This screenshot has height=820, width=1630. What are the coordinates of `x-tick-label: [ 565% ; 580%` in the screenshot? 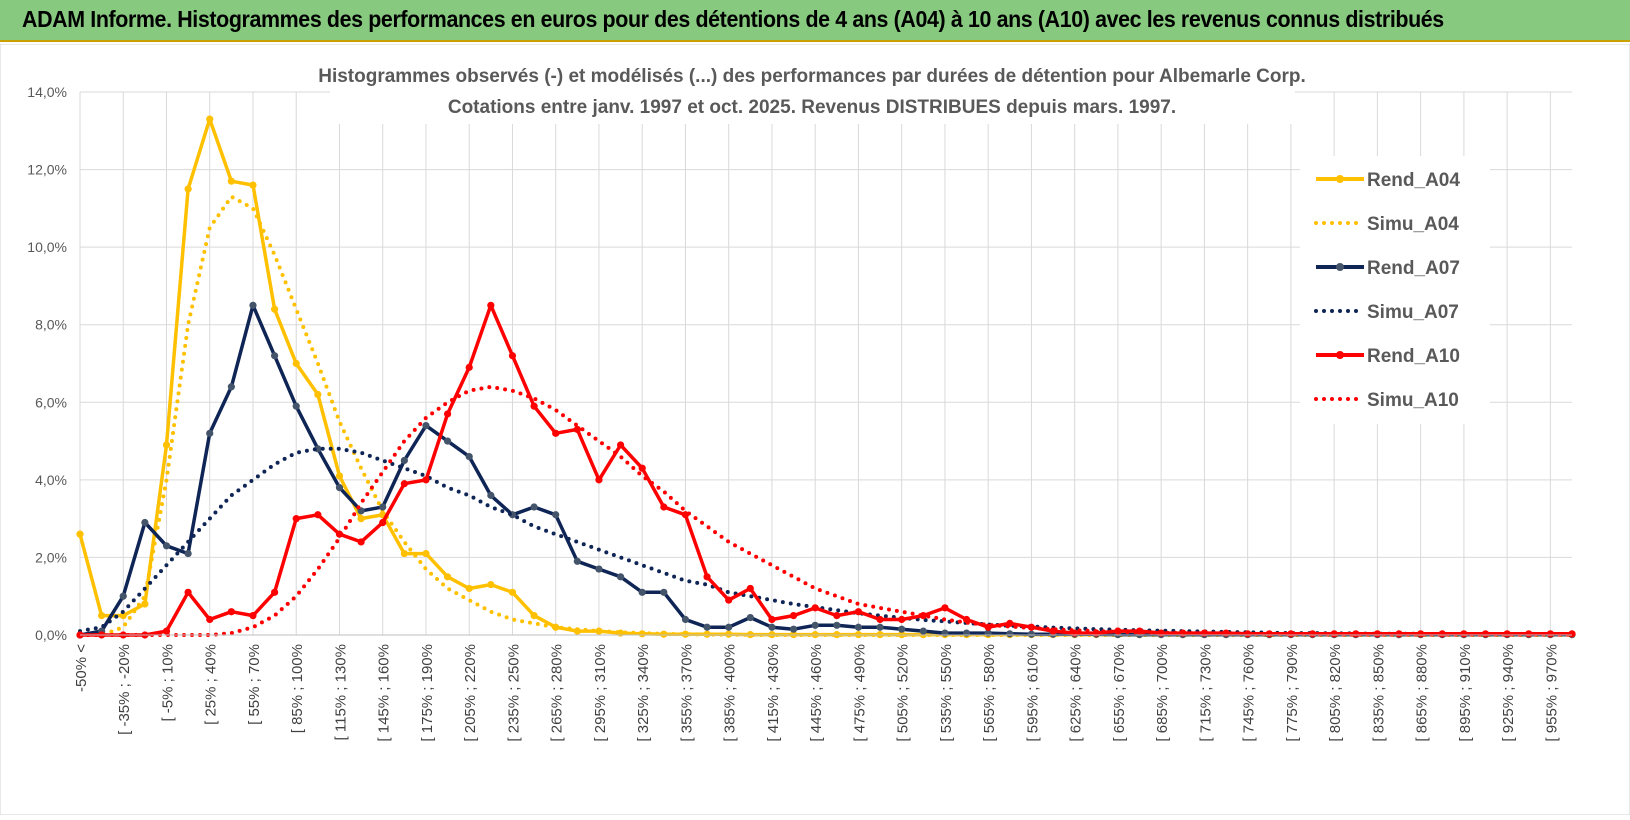 It's located at (989, 693).